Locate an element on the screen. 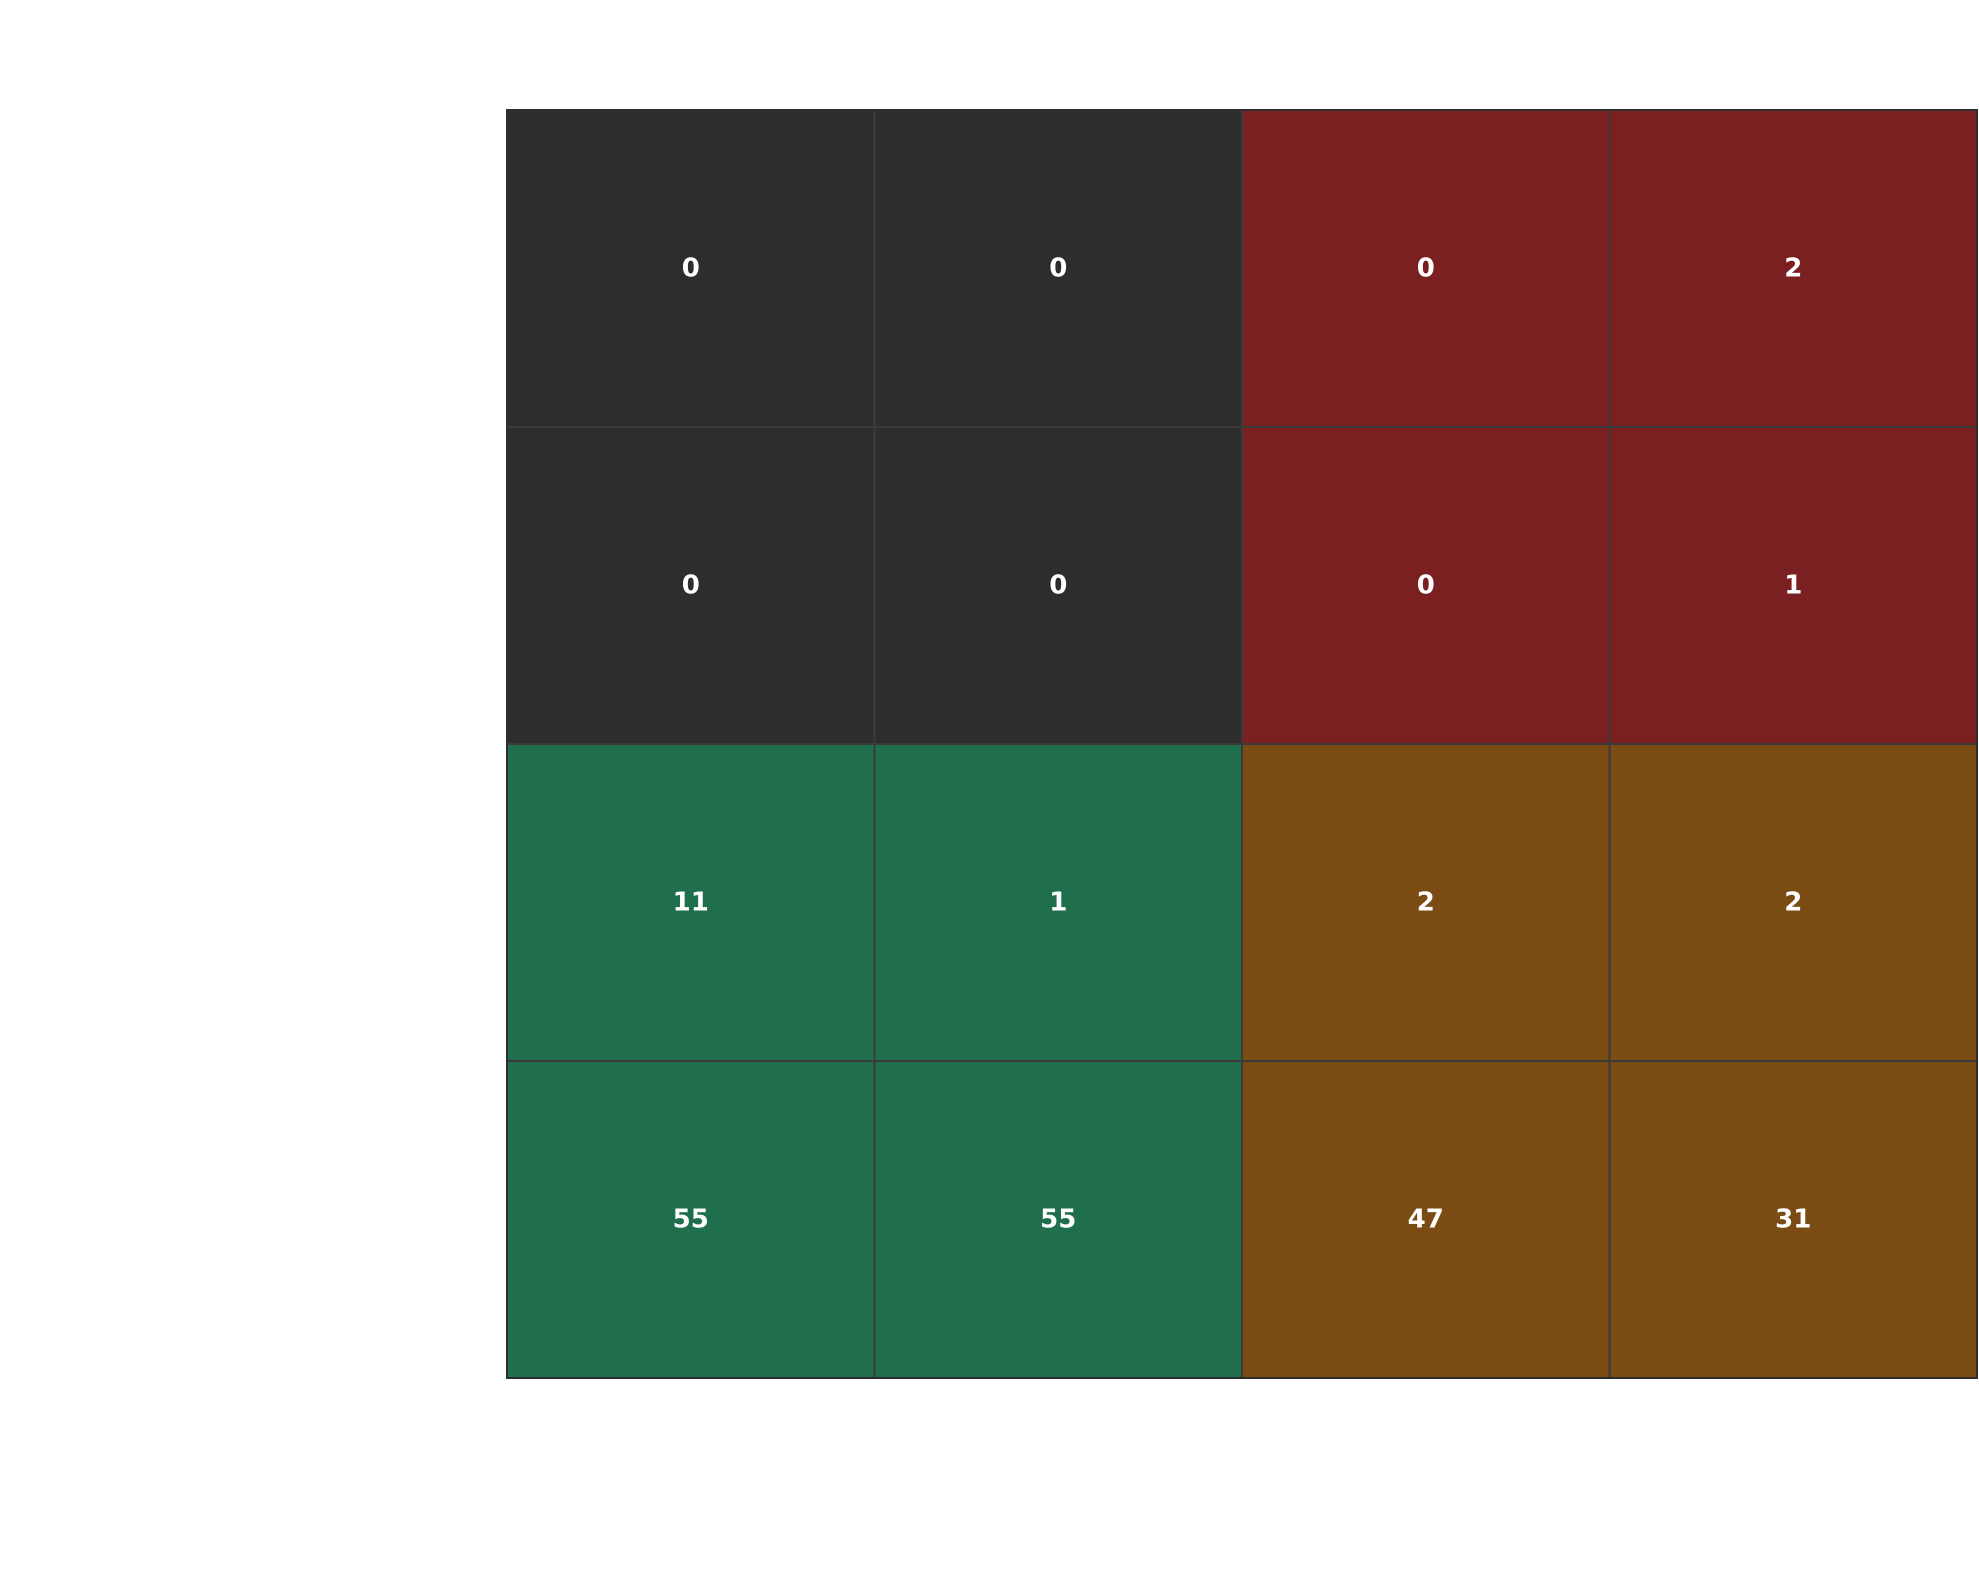 This screenshot has width=1979, height=1584. heatmap-cell-r2-c3 is located at coordinates (1793, 902).